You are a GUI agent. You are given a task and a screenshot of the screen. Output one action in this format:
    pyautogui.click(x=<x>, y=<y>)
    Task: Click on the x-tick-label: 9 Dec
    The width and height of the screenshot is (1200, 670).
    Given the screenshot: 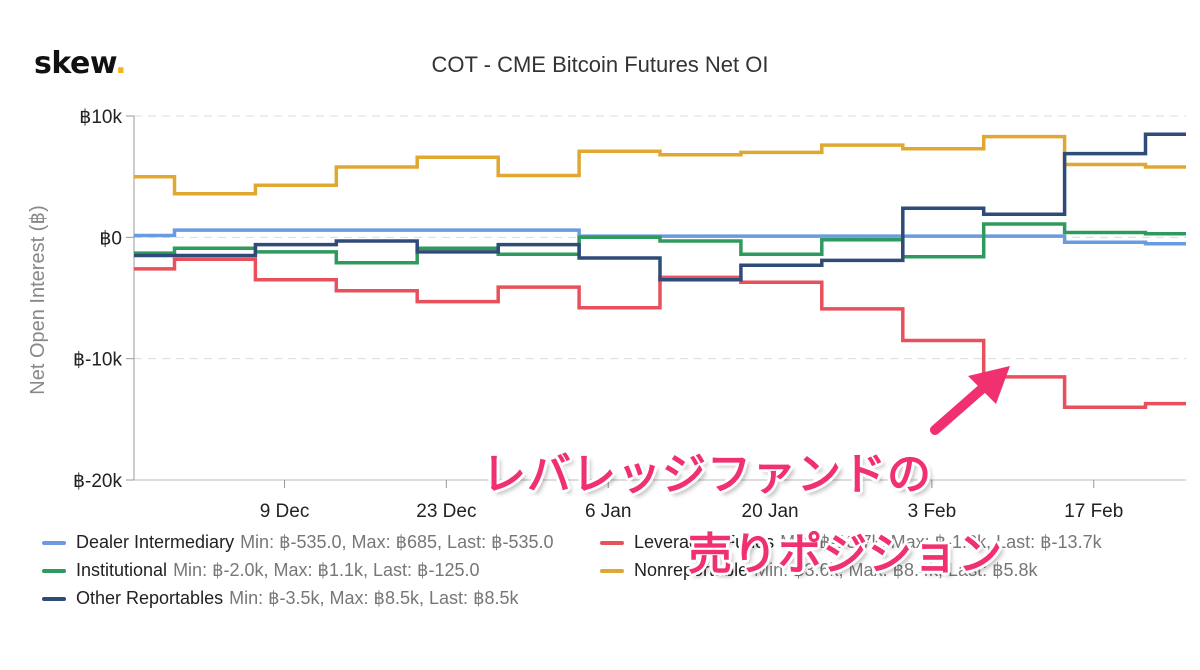 What is the action you would take?
    pyautogui.click(x=285, y=511)
    